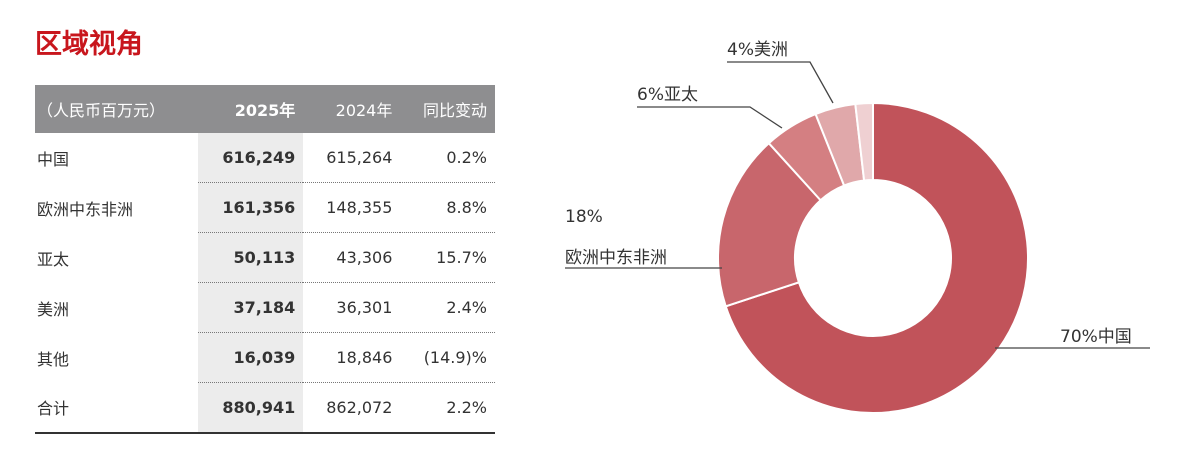 The height and width of the screenshot is (470, 1185). What do you see at coordinates (53, 259) in the screenshot?
I see `cell-region: 亚太` at bounding box center [53, 259].